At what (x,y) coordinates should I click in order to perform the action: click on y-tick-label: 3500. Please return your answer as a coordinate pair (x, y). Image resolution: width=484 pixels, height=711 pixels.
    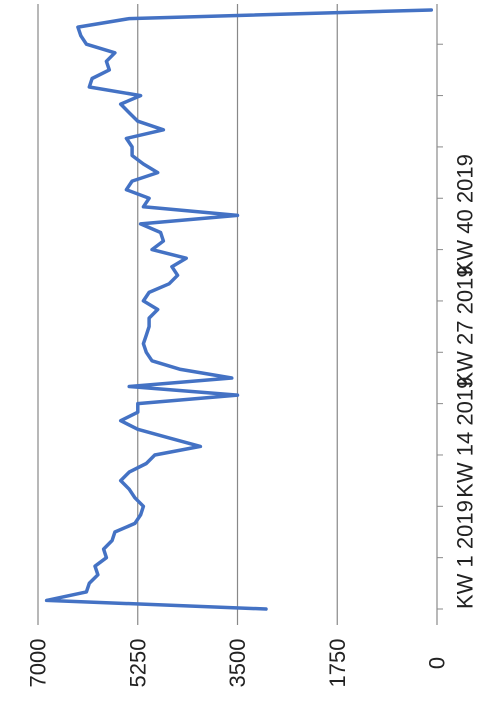
    Looking at the image, I should click on (237, 663).